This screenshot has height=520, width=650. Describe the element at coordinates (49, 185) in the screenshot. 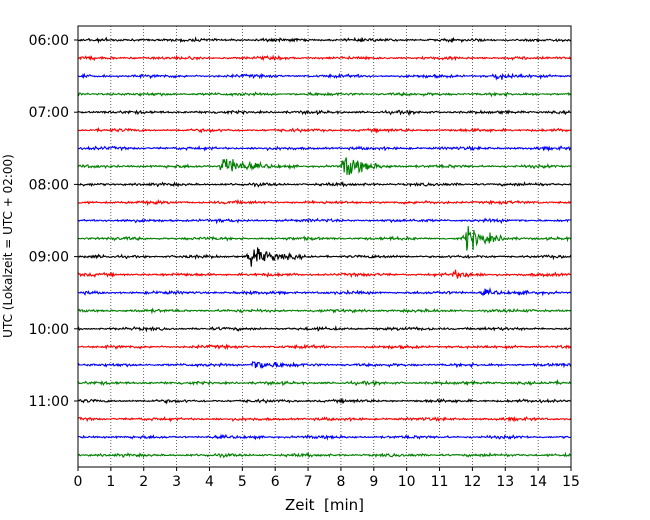

I see `y-tick-label-0800: 08:00` at that location.